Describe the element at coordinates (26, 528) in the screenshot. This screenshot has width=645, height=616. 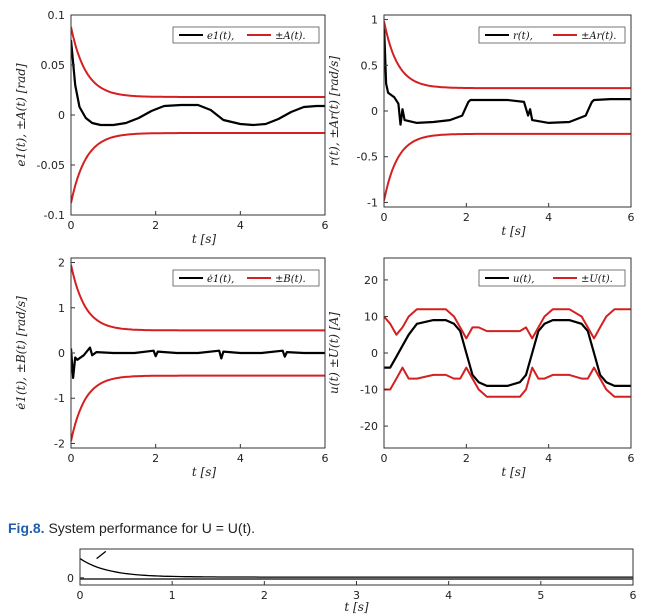
I see `caption-label: Fig.8.` at that location.